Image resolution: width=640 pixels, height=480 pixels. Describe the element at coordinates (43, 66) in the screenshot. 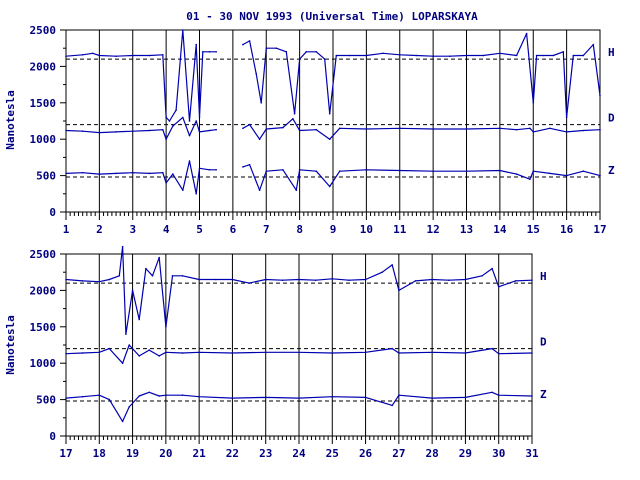

I see `y-tick-label: 2000` at that location.